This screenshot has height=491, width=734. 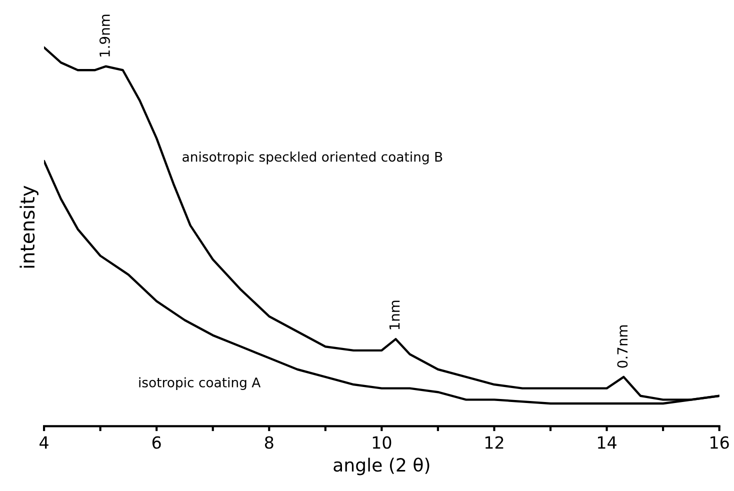 What do you see at coordinates (394, 315) in the screenshot?
I see `annotation: 1nm` at bounding box center [394, 315].